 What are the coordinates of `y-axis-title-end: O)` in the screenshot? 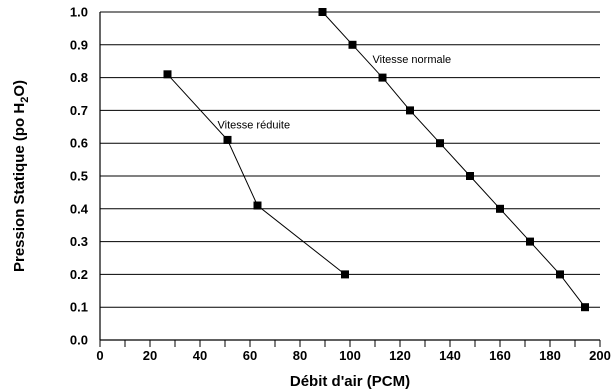 It's located at (19, 88).